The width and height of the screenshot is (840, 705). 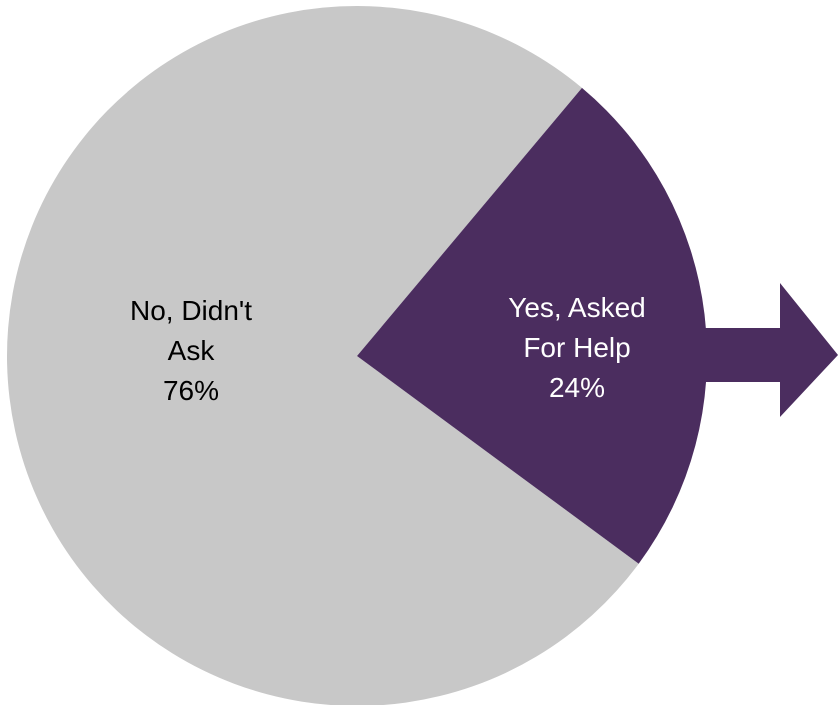 I want to click on slice-label-1-line-0: Yes, Asked, so click(x=577, y=307).